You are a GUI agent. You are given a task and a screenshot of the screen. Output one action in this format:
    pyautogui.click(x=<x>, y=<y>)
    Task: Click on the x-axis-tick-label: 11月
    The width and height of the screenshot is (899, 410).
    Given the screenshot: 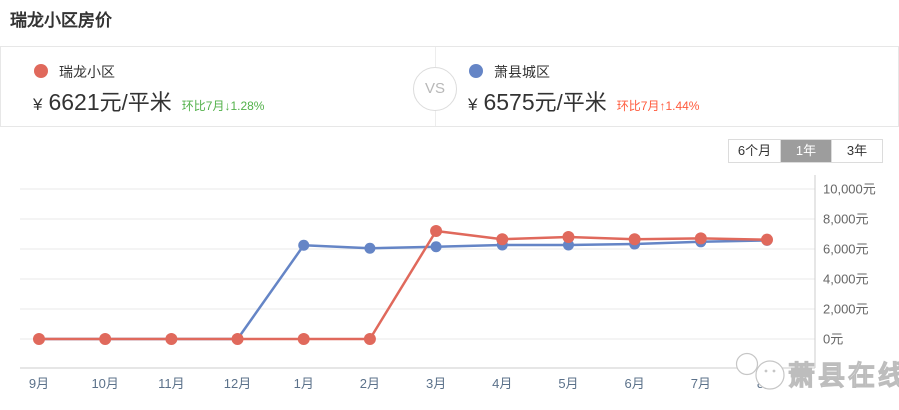 What is the action you would take?
    pyautogui.click(x=171, y=383)
    